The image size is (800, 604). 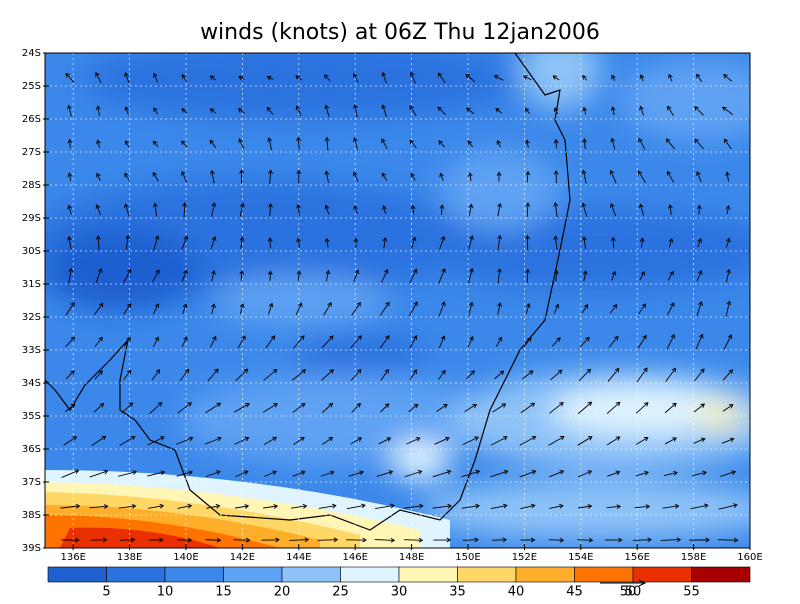 I want to click on lat-label: 32S, so click(x=31, y=317).